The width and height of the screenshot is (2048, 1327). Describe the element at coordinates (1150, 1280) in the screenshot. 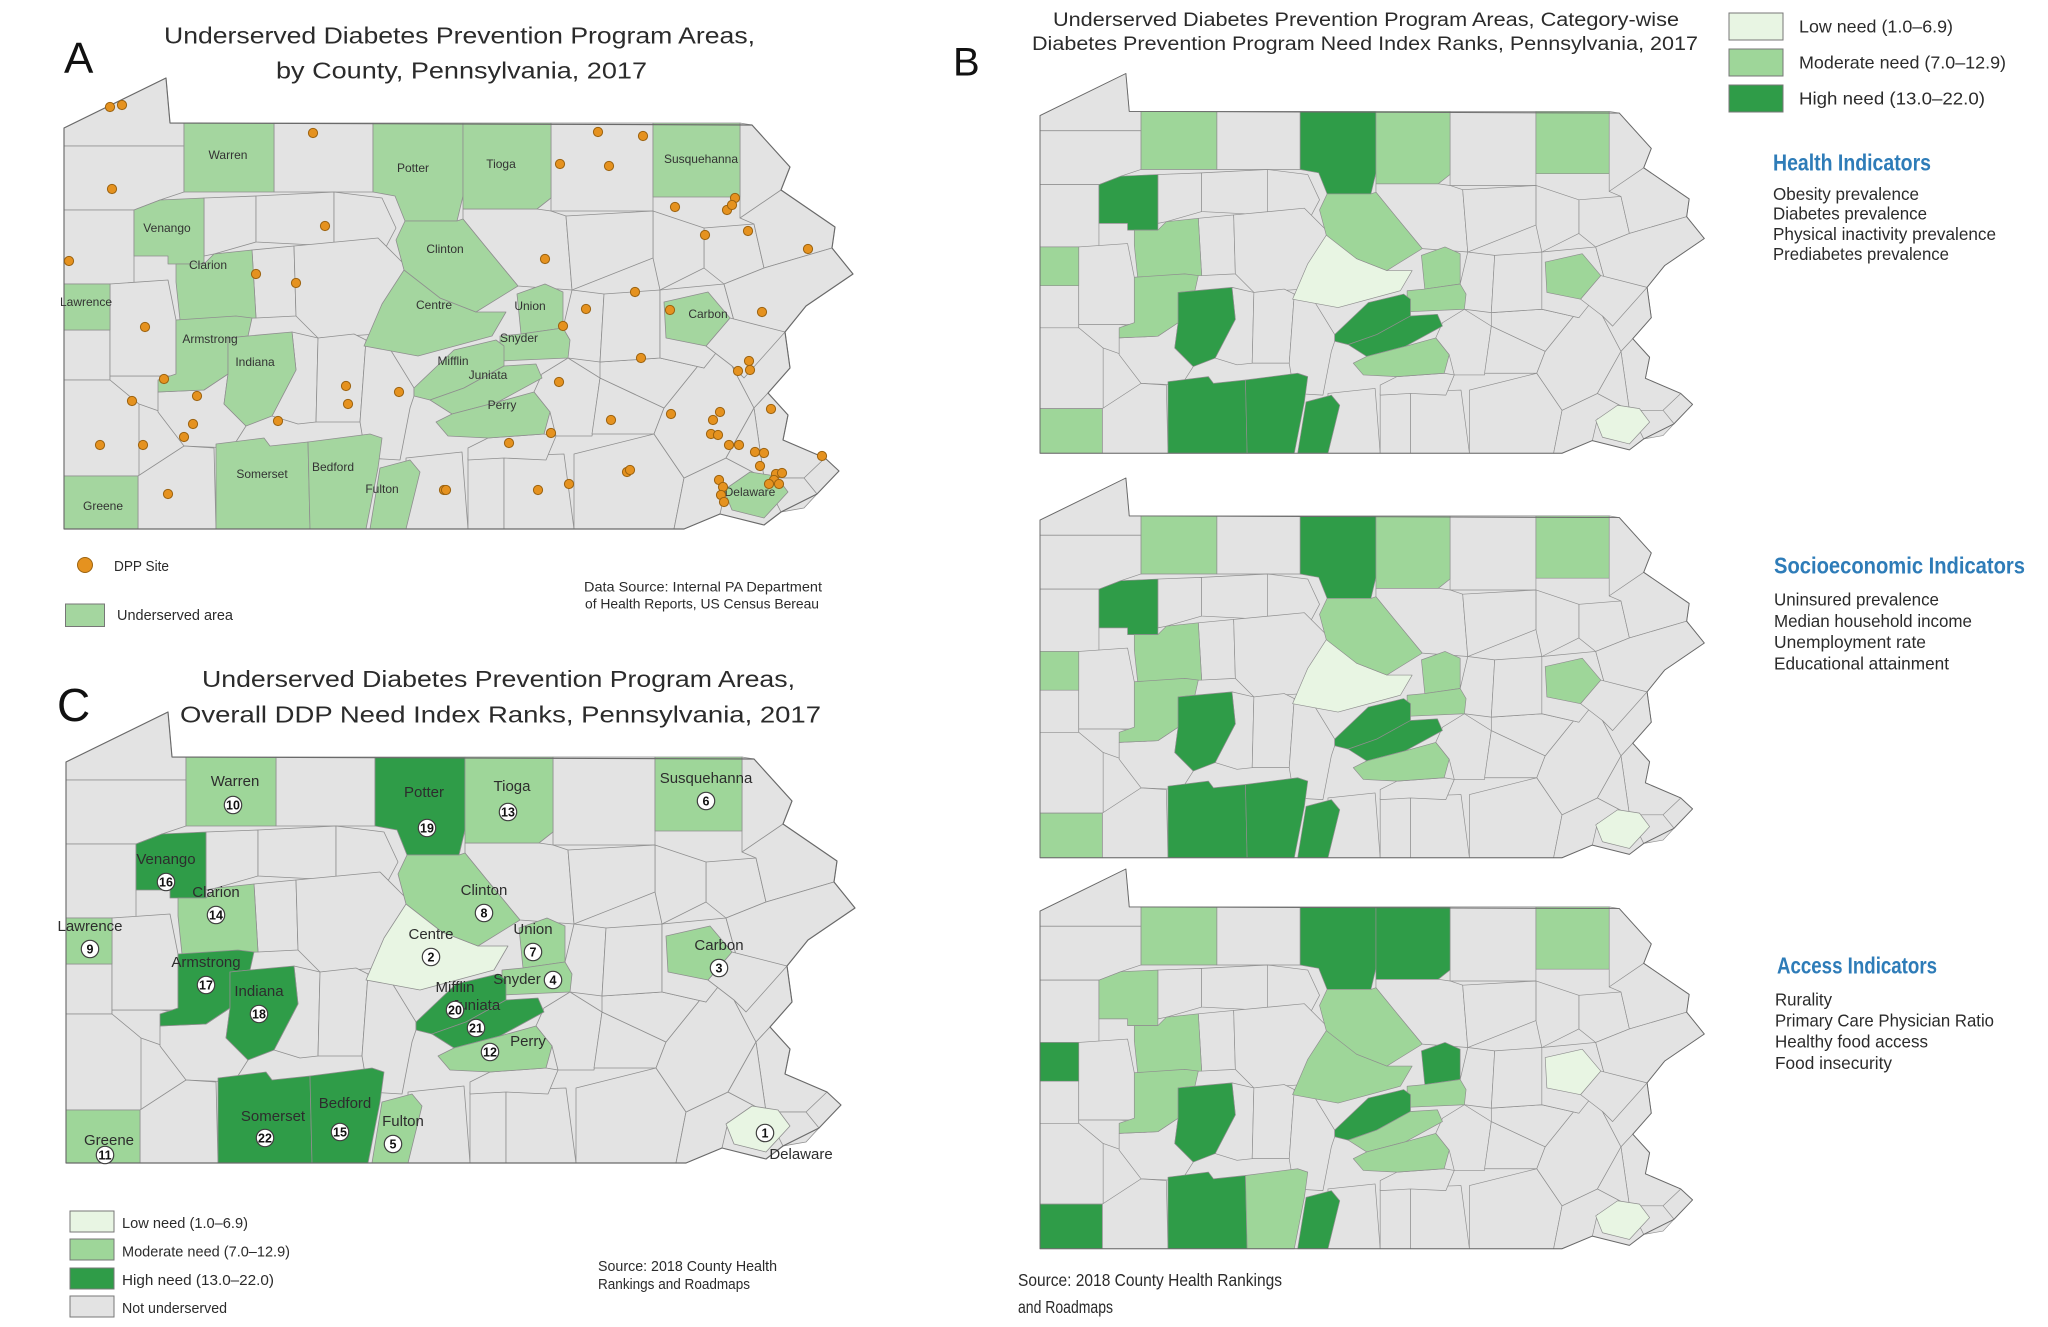

I see `svg-text:Source: 2018 County Health Ran: Source: 2018 County Health Rankings` at that location.